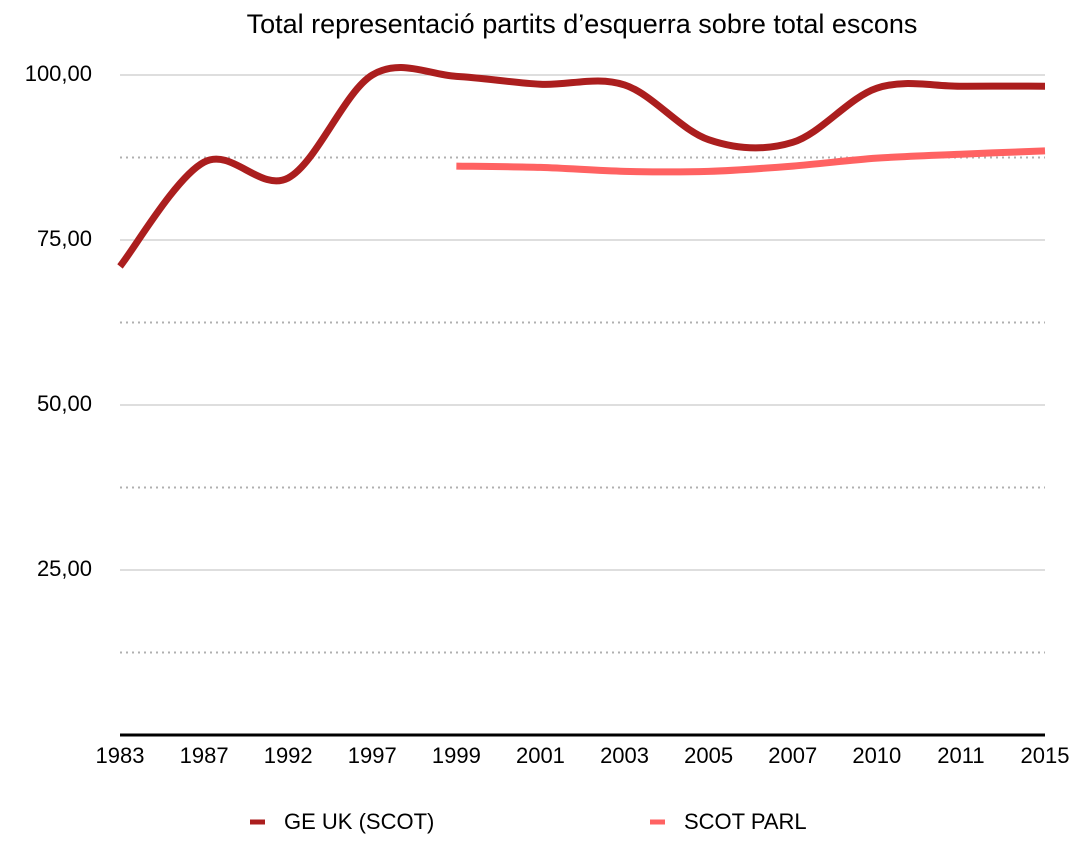  What do you see at coordinates (64, 238) in the screenshot?
I see `y-tick-label: 75,00` at bounding box center [64, 238].